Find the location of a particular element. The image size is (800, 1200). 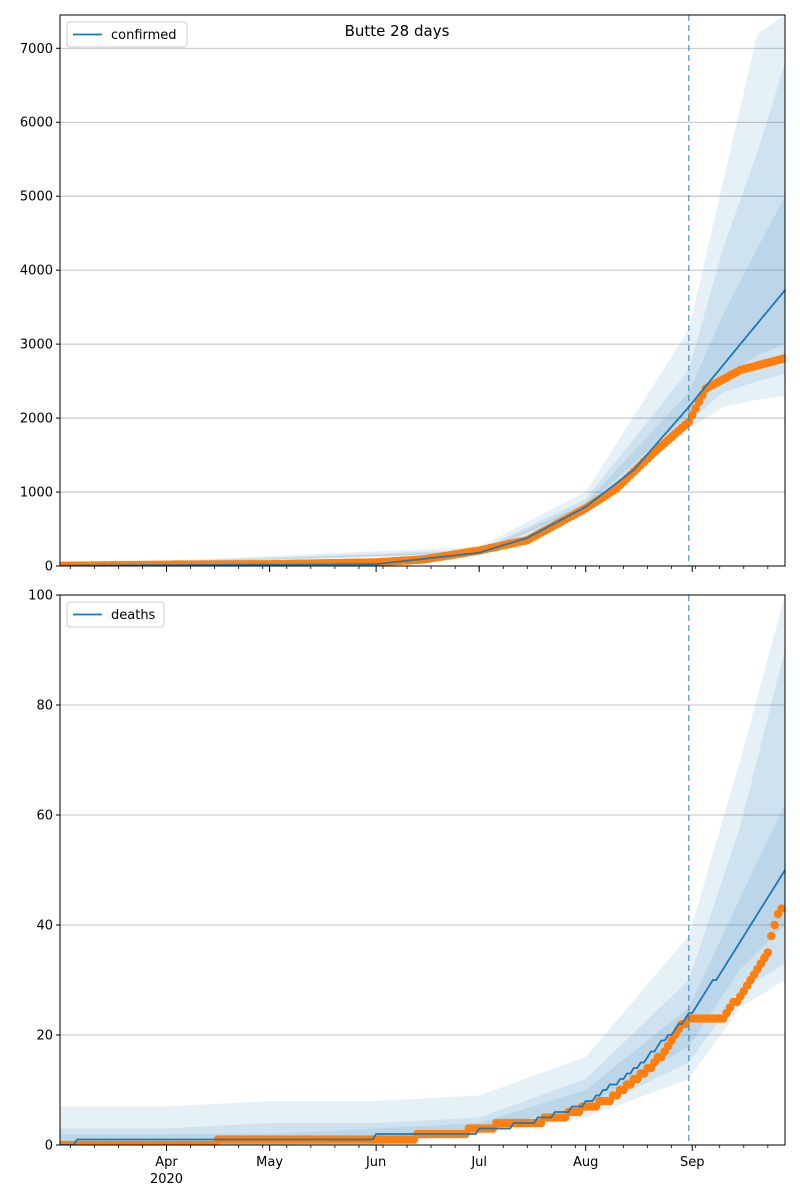

x-tick-label: Jun is located at coordinates (375, 1162).